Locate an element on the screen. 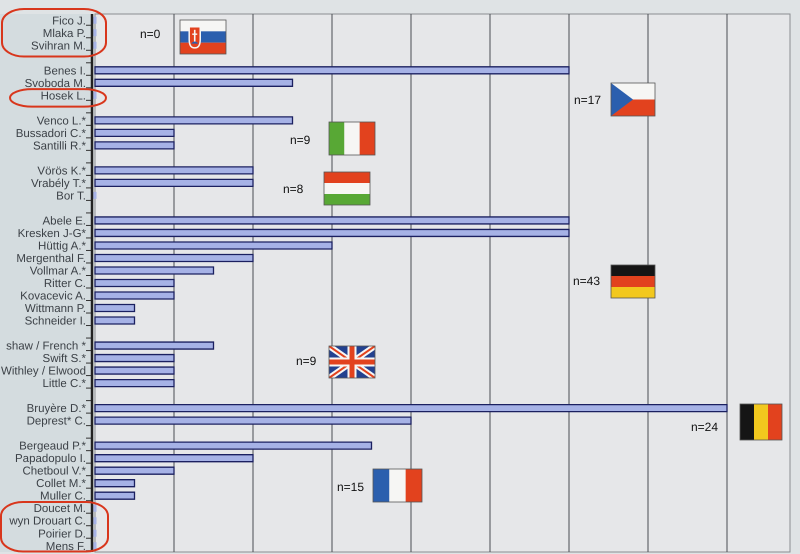 The width and height of the screenshot is (800, 554). y-tick-label: Little C.* is located at coordinates (64, 384).